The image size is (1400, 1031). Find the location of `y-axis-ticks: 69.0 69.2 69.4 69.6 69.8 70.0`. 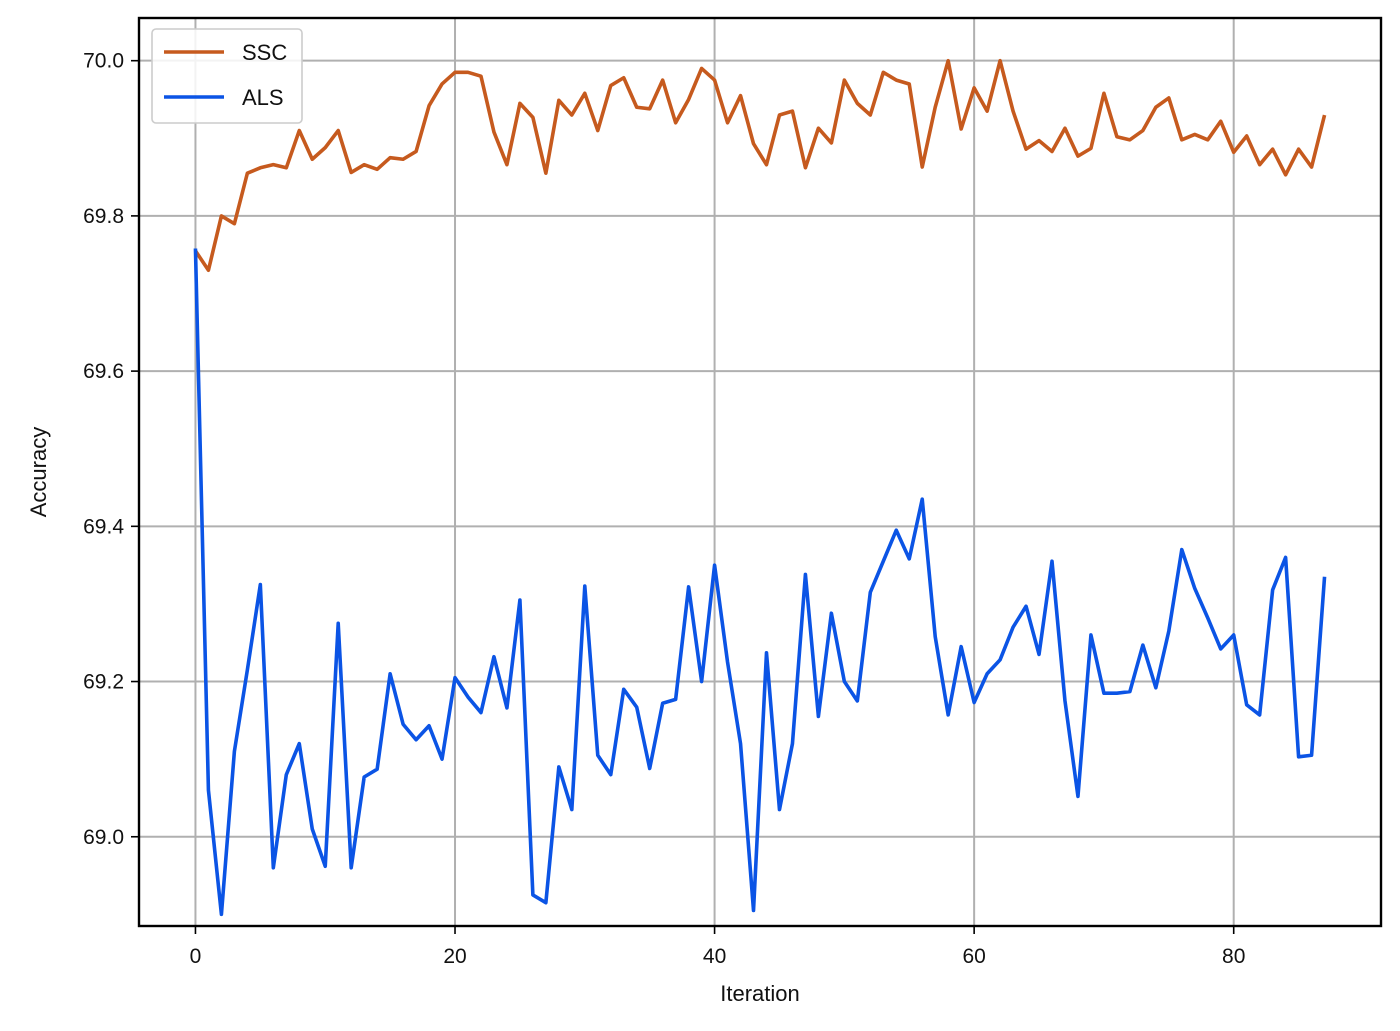

y-axis-ticks: 69.0 69.2 69.4 69.6 69.8 70.0 is located at coordinates (111, 449).